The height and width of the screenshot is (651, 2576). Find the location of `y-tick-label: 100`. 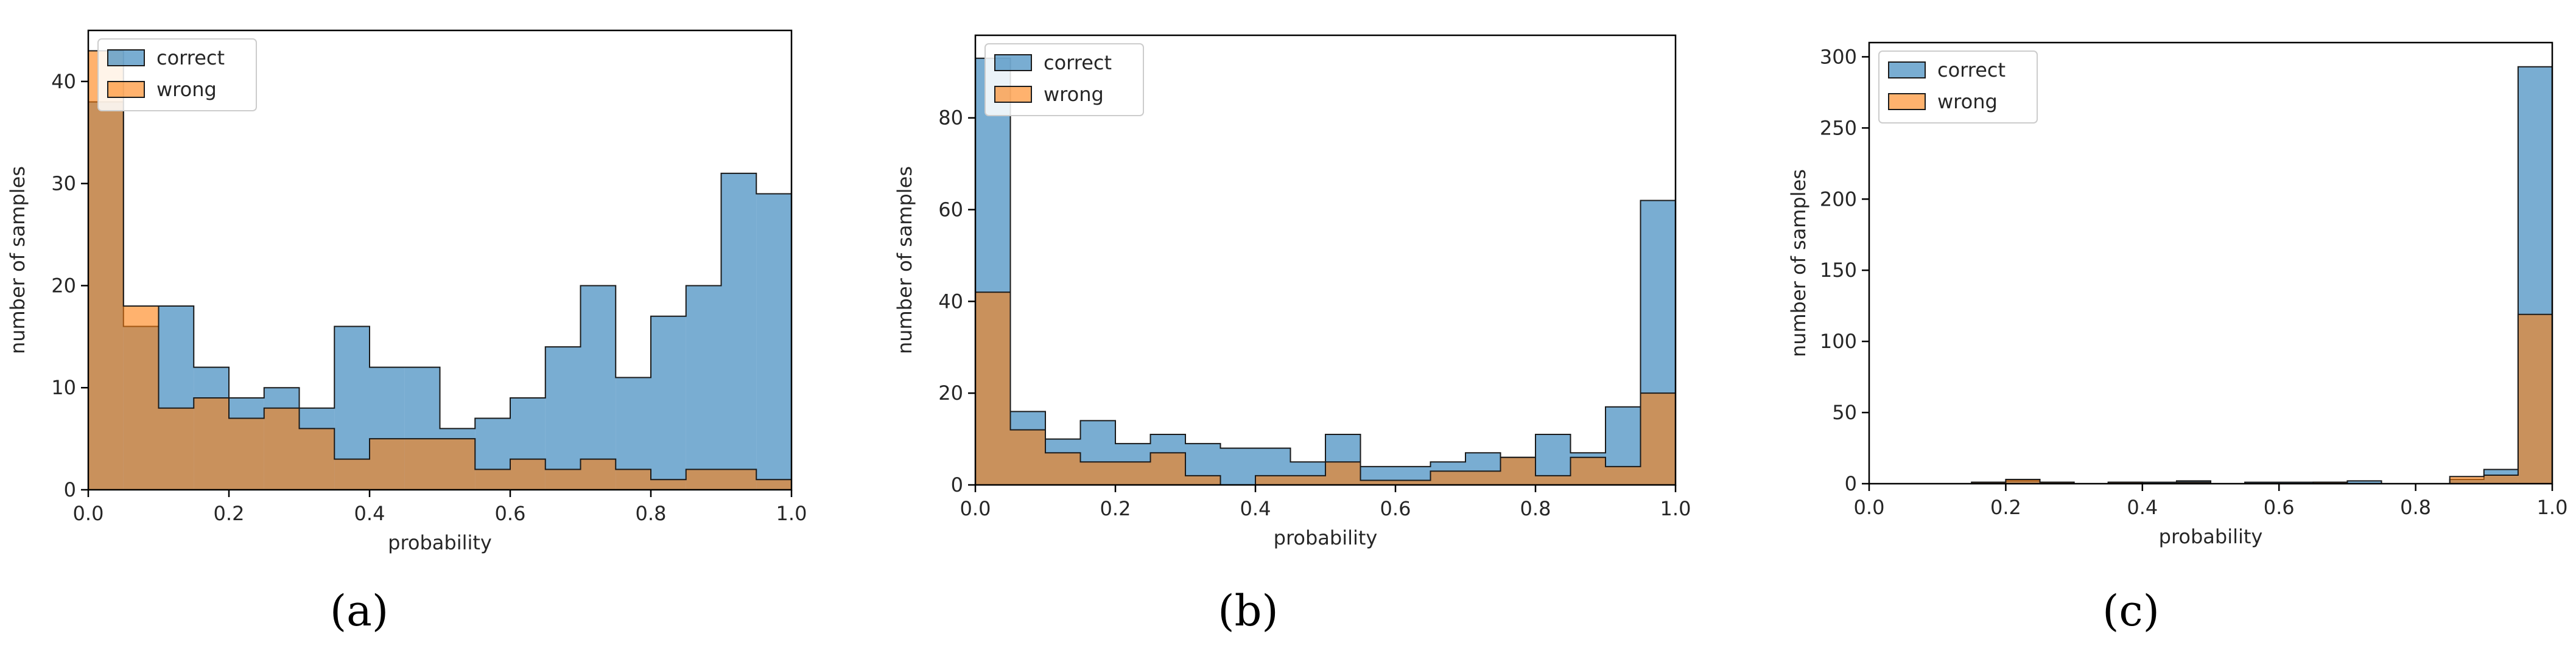

y-tick-label: 100 is located at coordinates (1838, 341).